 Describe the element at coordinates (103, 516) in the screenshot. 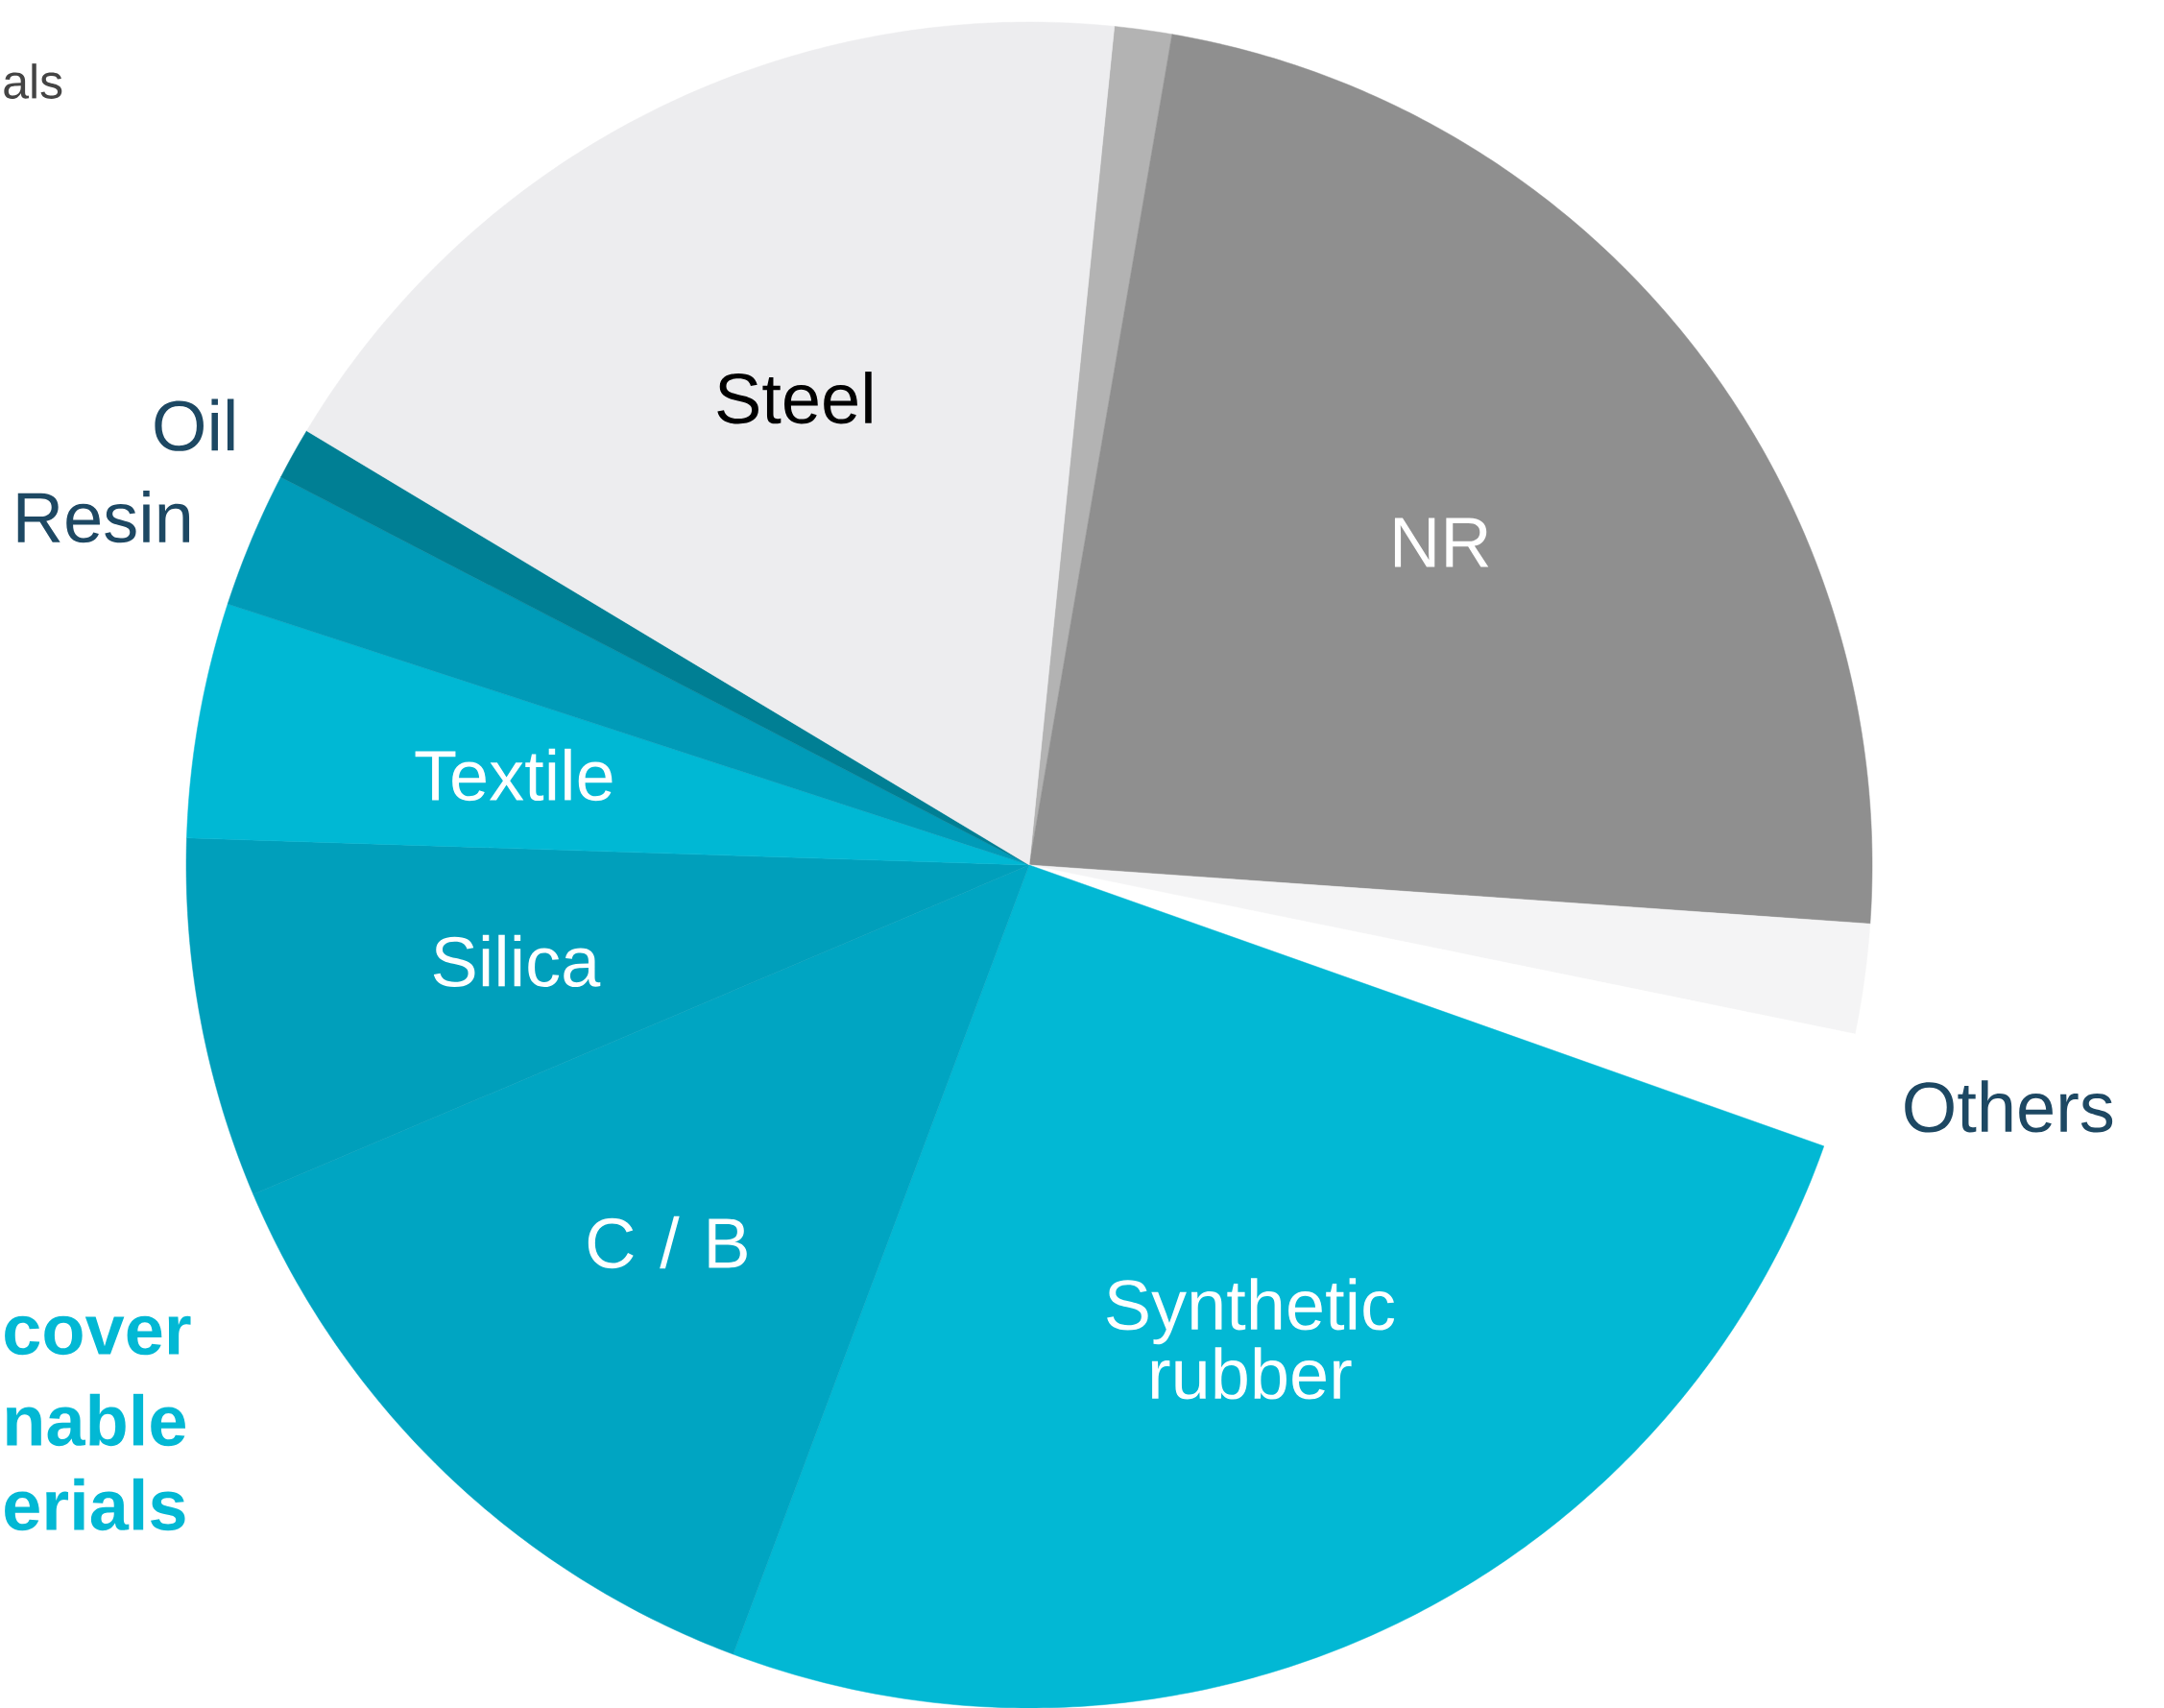

I see `slice-label: Resin` at that location.